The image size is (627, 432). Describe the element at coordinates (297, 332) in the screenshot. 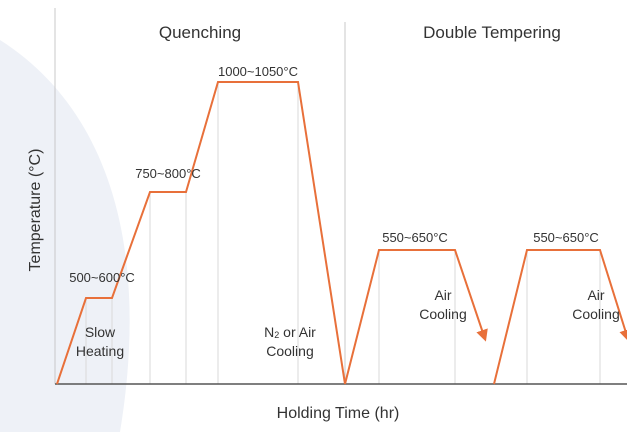

I see `n2-suffix: or Air` at that location.